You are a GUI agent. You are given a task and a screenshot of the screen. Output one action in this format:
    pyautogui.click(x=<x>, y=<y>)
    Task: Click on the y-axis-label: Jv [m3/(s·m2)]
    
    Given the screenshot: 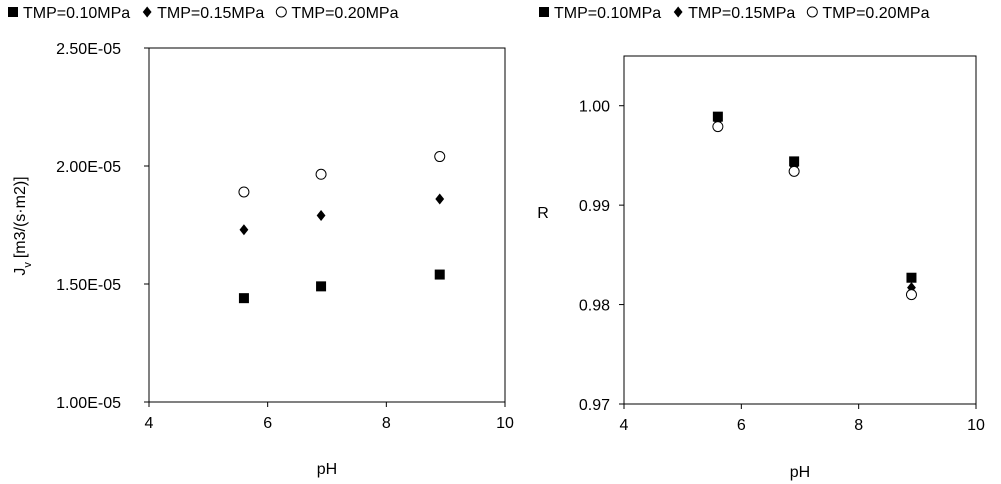 What is the action you would take?
    pyautogui.click(x=23, y=225)
    